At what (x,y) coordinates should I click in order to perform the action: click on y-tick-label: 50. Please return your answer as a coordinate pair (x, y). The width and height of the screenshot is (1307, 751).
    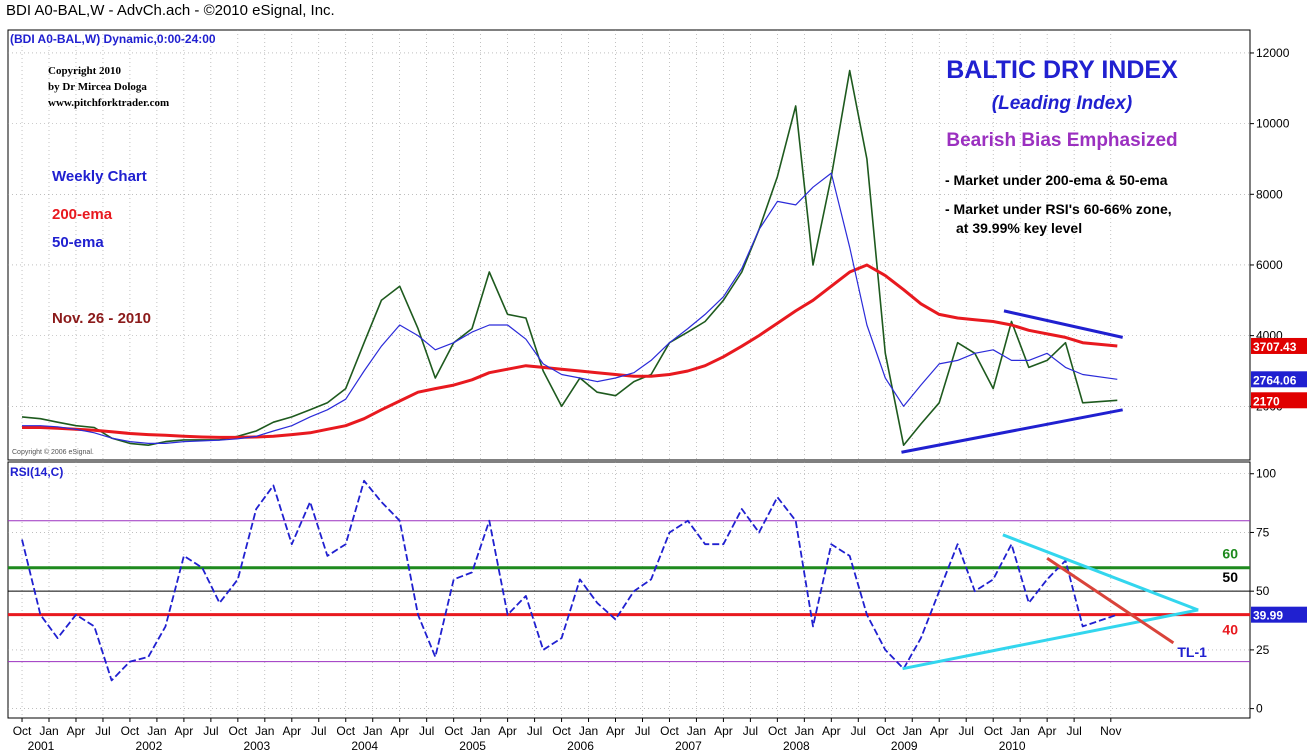
    Looking at the image, I should click on (1263, 591).